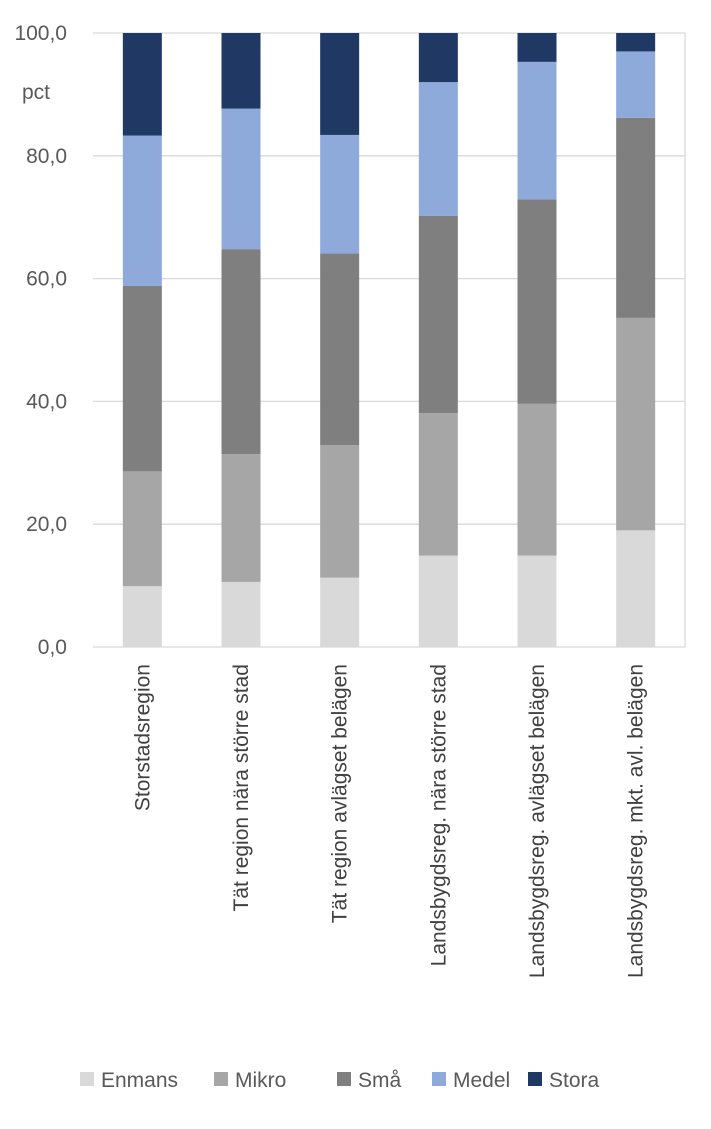  Describe the element at coordinates (438, 815) in the screenshot. I see `category-label: Landsbygdsreg. nära större stad` at that location.